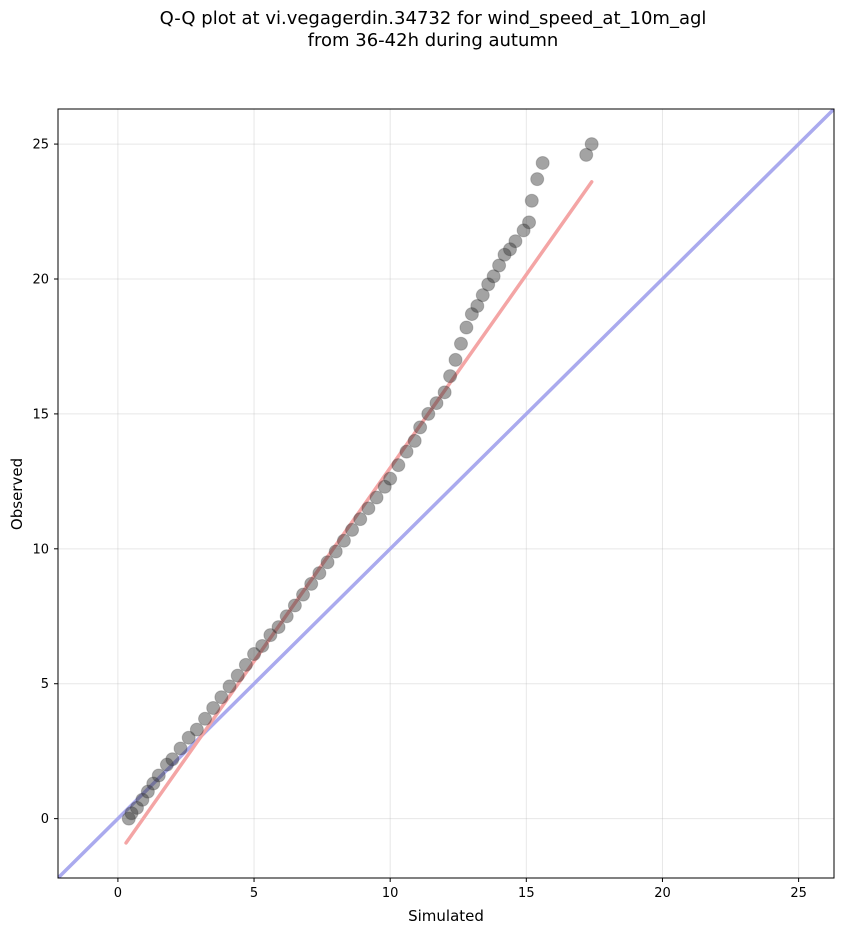 The width and height of the screenshot is (843, 934). What do you see at coordinates (254, 893) in the screenshot?
I see `x-tick-label: 5` at bounding box center [254, 893].